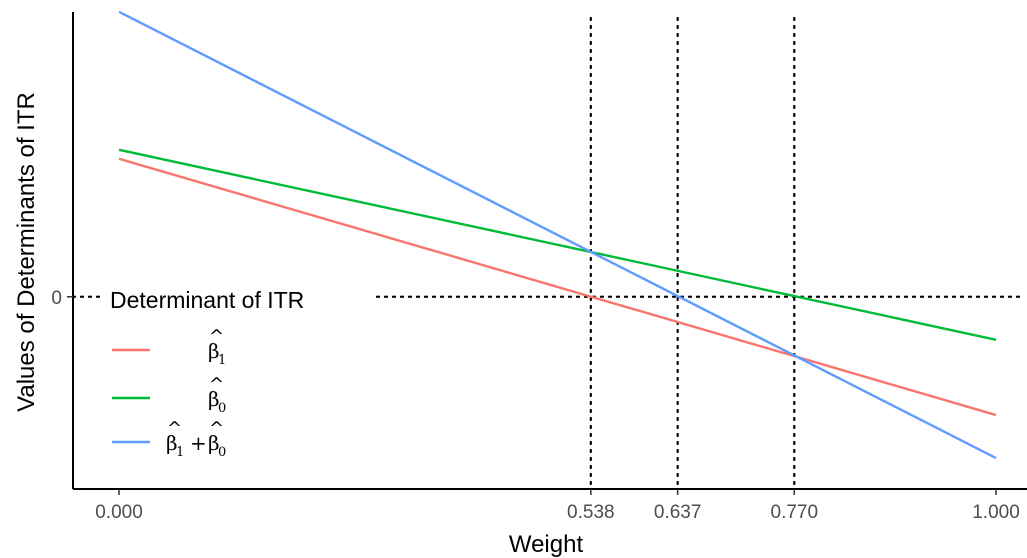 Image resolution: width=1027 pixels, height=558 pixels. I want to click on y-axis-ticks: 0, so click(62, 298).